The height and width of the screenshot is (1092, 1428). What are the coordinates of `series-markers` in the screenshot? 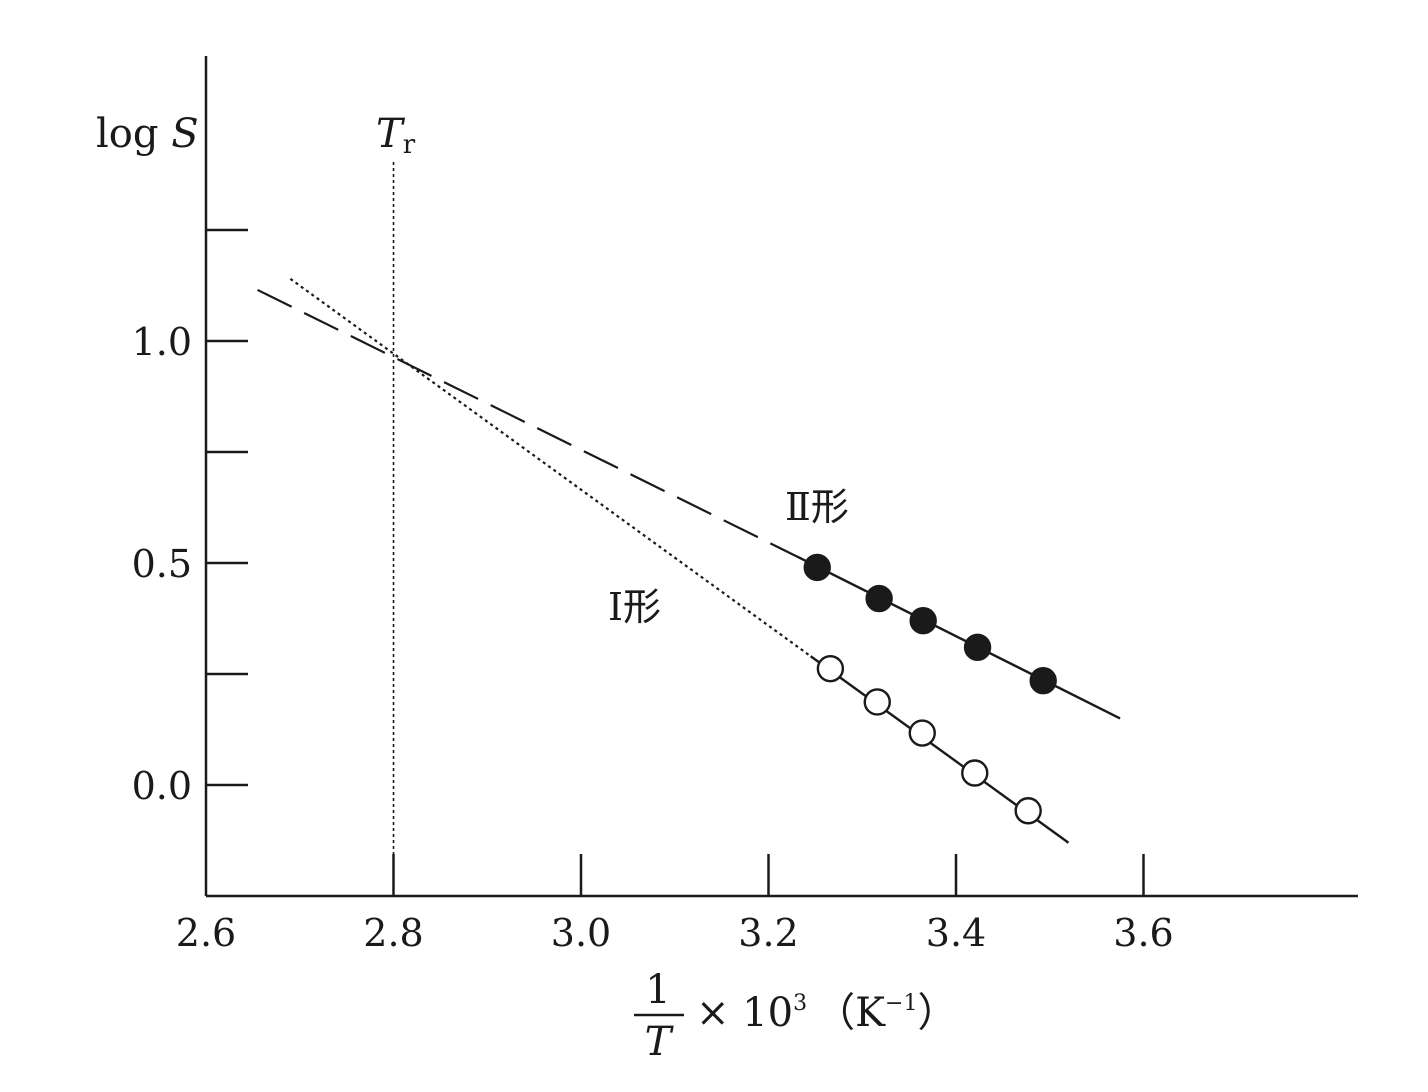 It's located at (930, 689).